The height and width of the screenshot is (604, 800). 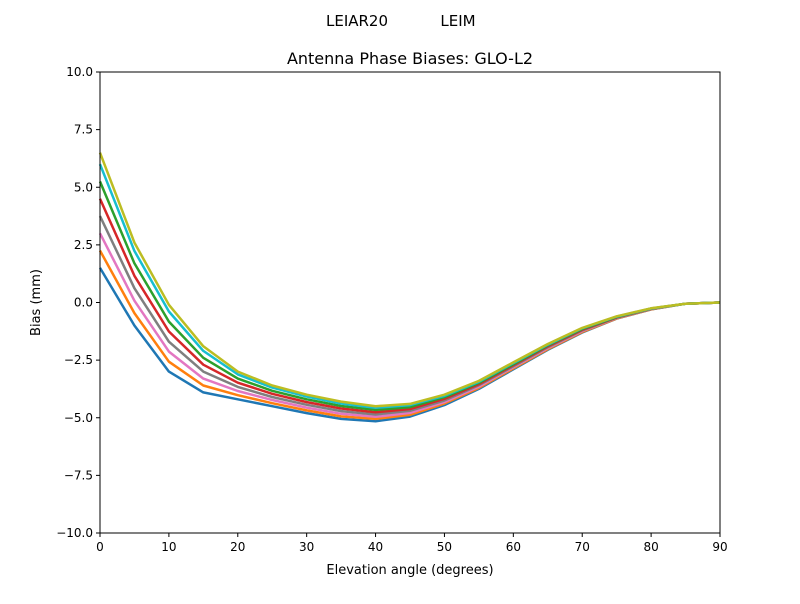 I want to click on x-tick-label: 10, so click(x=168, y=547).